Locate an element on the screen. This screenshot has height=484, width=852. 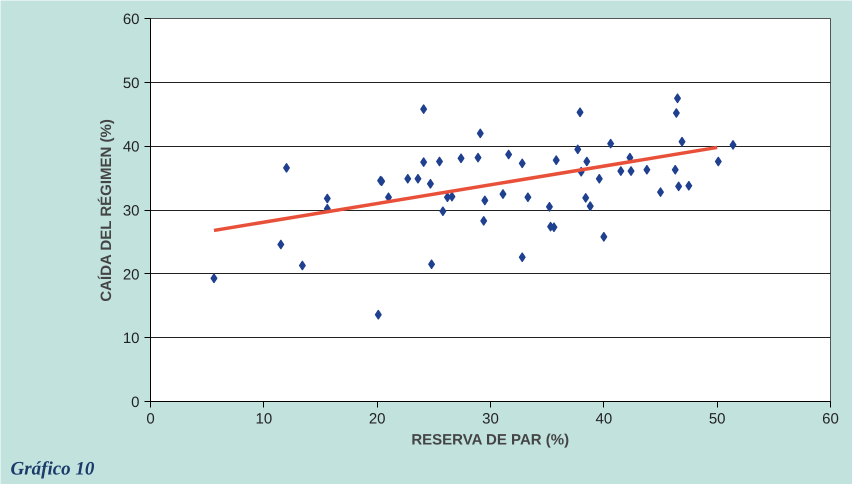
y-tick-label: 20 is located at coordinates (131, 275).